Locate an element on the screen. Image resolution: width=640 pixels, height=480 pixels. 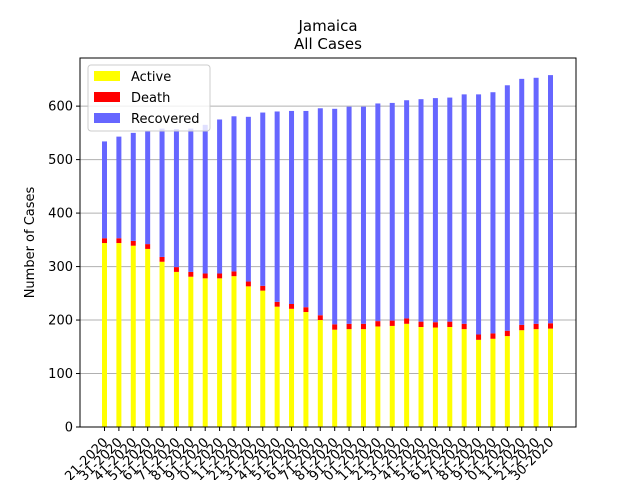
y-tick-label: 400 is located at coordinates (60, 214).